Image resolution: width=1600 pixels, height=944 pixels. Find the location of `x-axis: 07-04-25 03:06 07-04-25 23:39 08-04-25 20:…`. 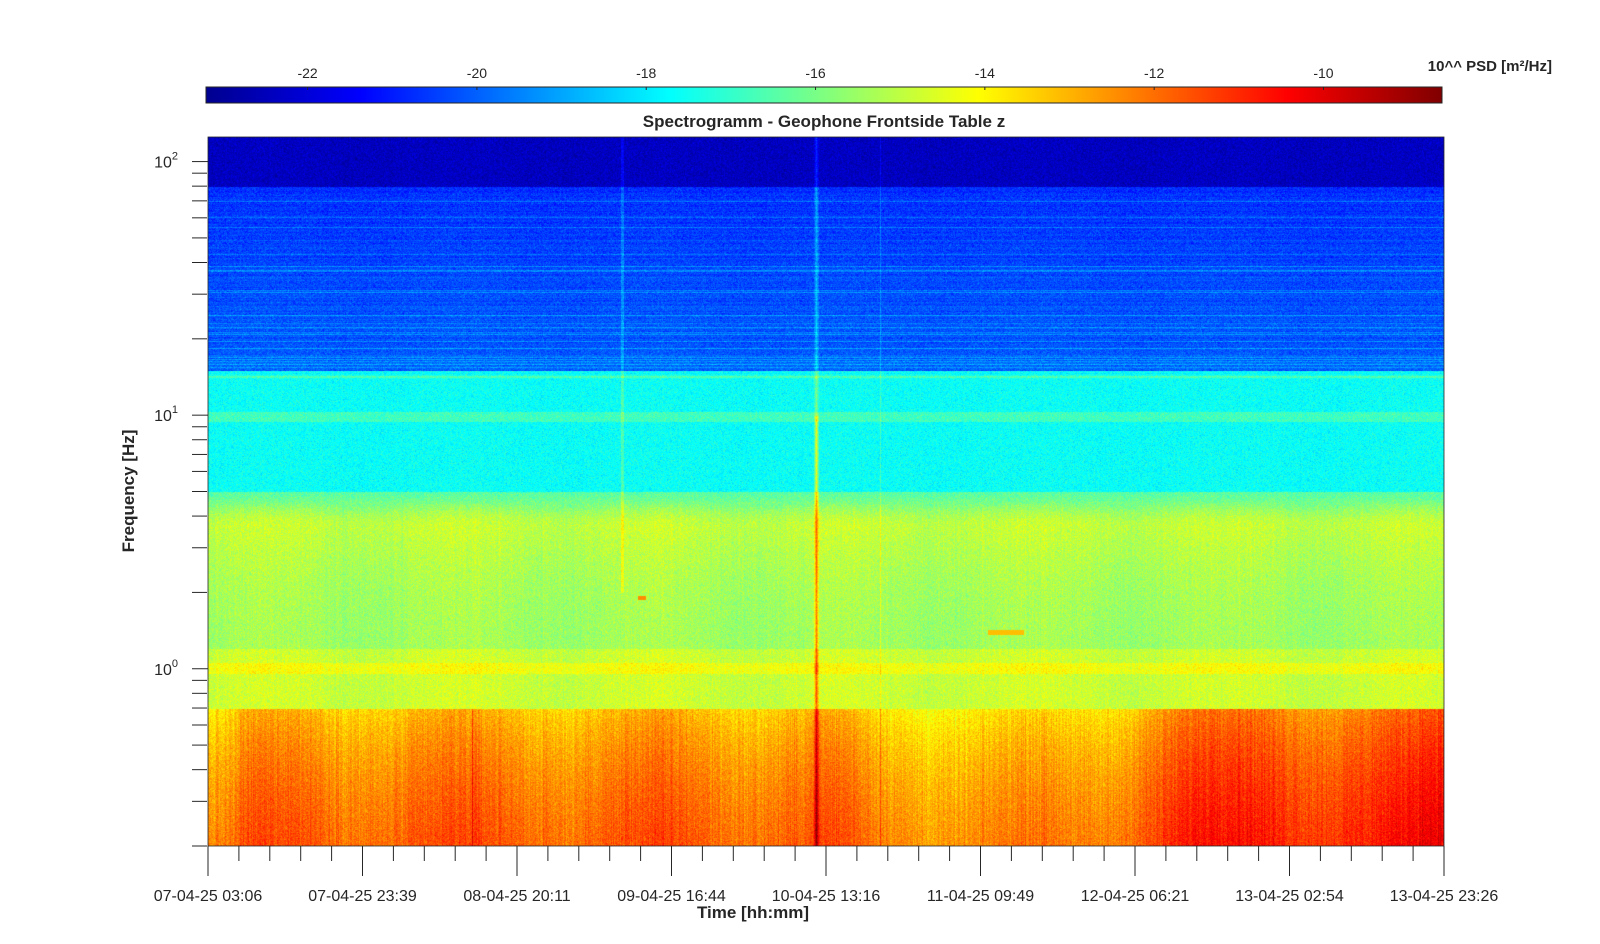

x-axis: 07-04-25 03:06 07-04-25 23:39 08-04-25 20:… is located at coordinates (826, 875).